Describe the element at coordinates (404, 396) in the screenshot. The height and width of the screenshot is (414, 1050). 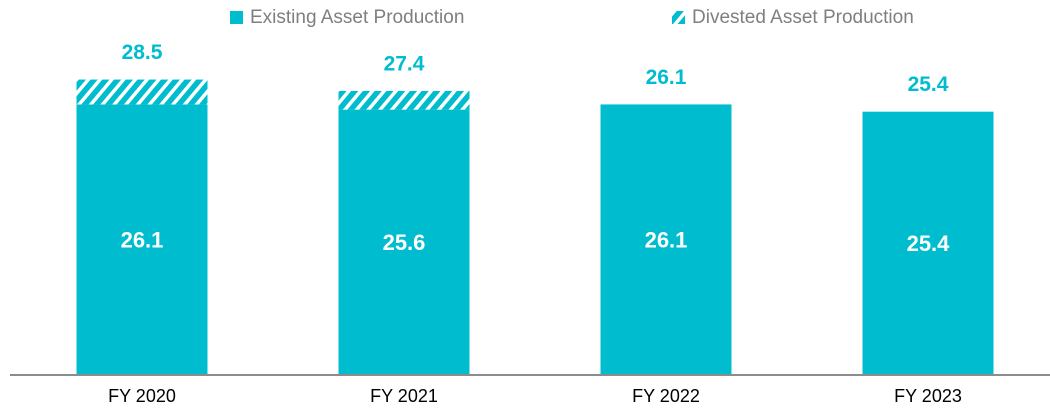
I see `x-tick-label: FY 2021` at that location.